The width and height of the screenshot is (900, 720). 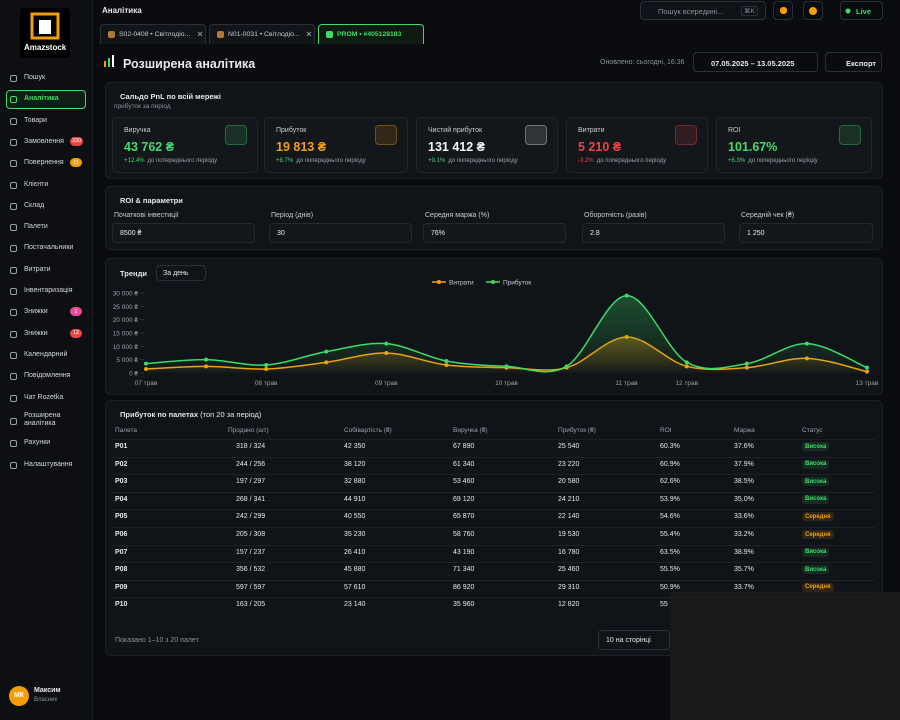 I want to click on nav-item: Повідомлення, so click(x=46, y=376).